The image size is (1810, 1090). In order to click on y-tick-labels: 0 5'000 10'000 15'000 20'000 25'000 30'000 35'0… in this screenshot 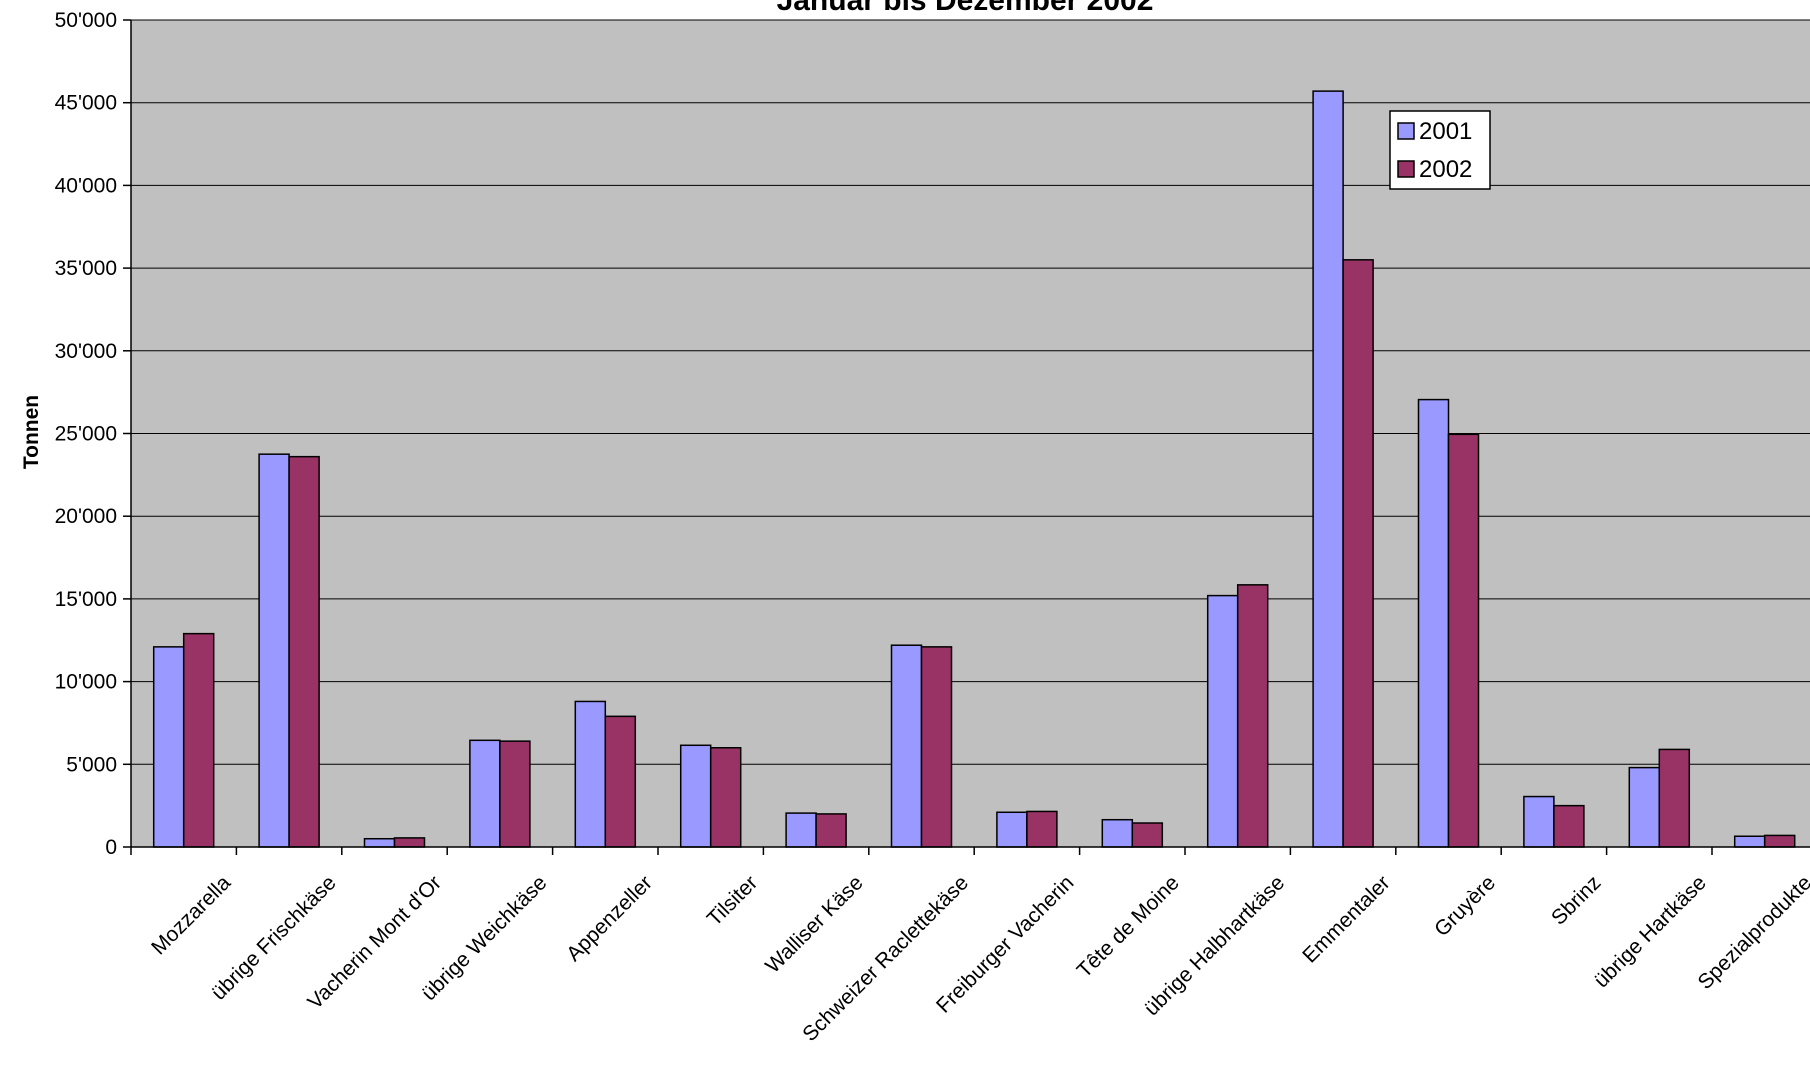, I will do `click(86, 434)`.